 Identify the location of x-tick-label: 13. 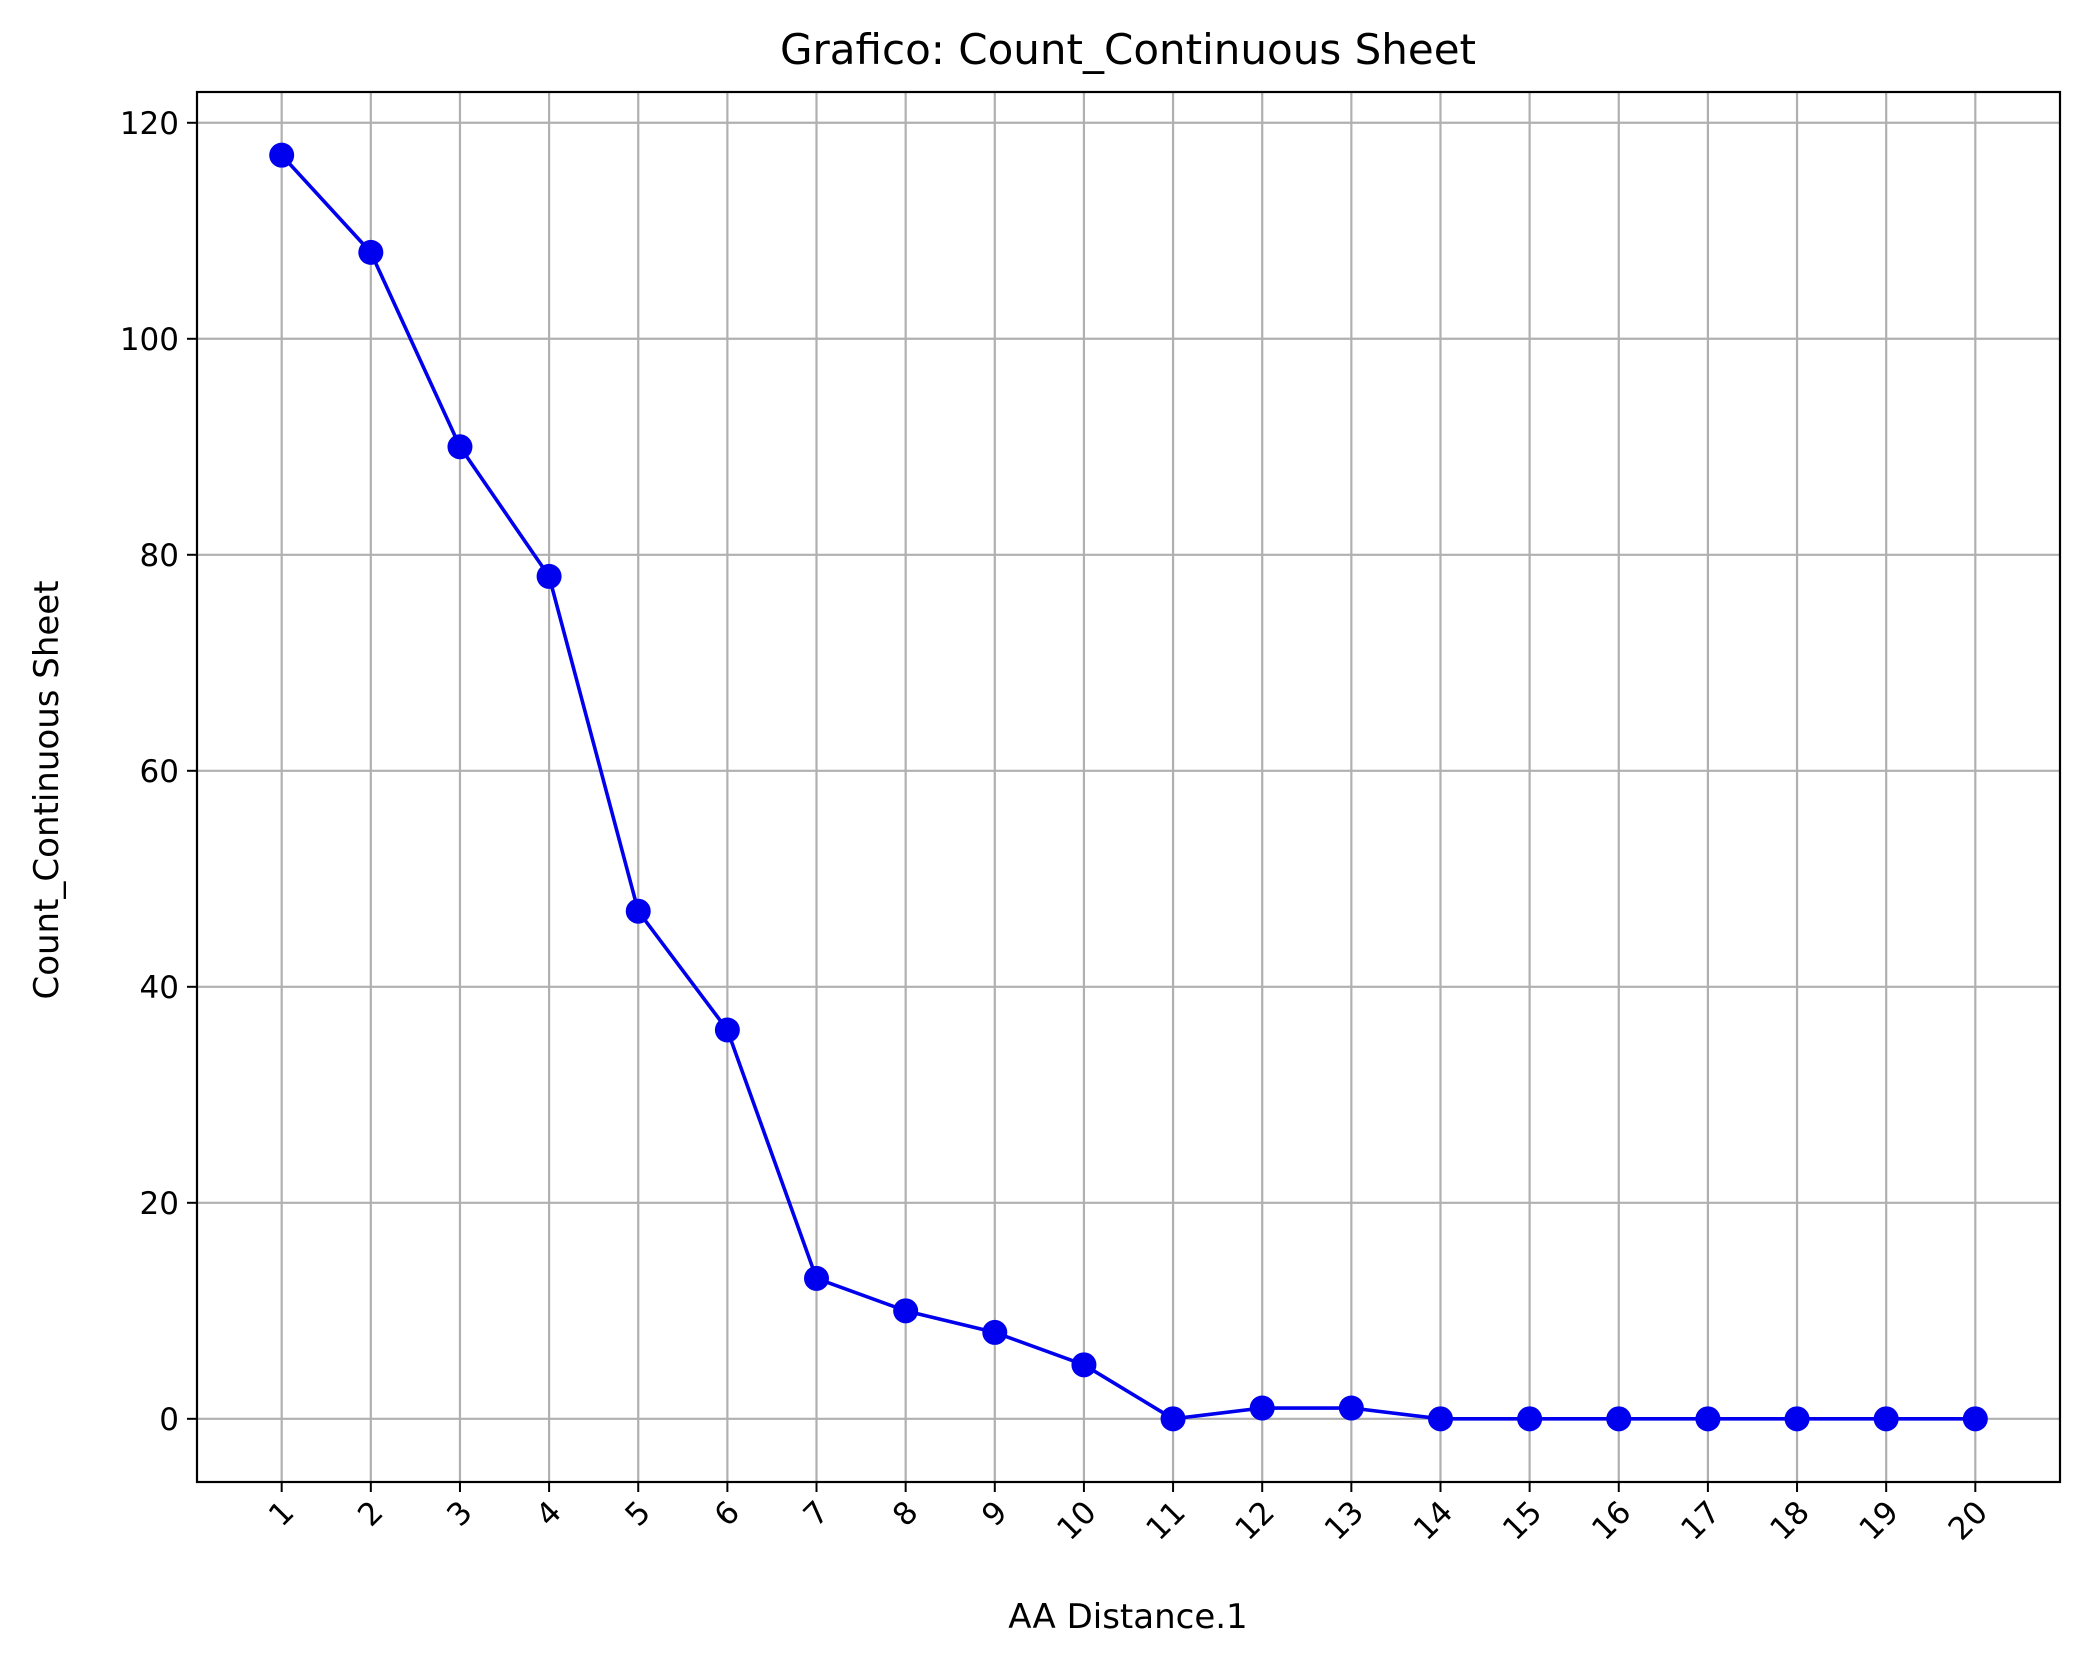
(1344, 1520).